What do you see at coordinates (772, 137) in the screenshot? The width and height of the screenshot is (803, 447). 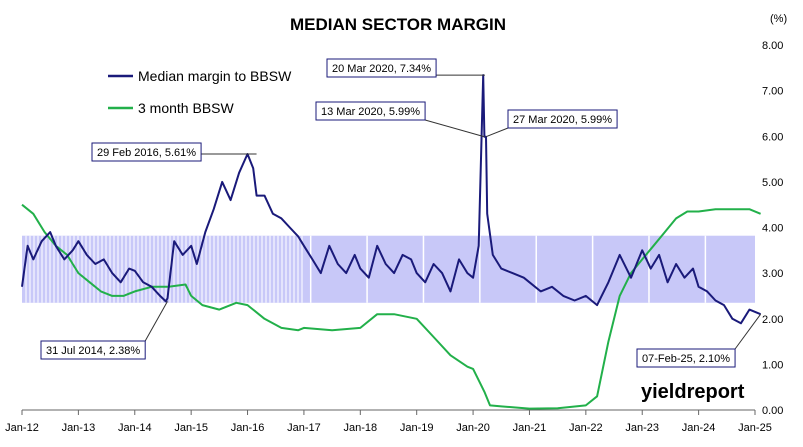 I see `y-tick-label: 6.00` at bounding box center [772, 137].